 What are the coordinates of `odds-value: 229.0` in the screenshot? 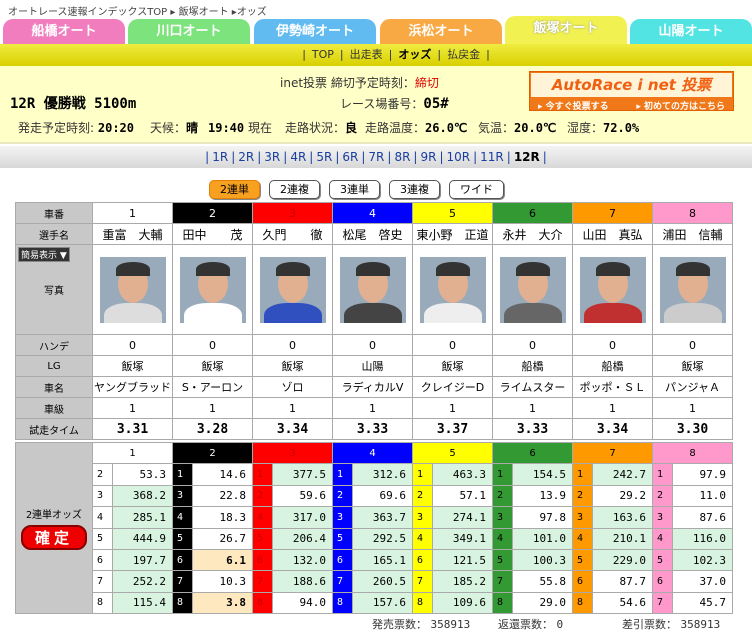 It's located at (622, 560).